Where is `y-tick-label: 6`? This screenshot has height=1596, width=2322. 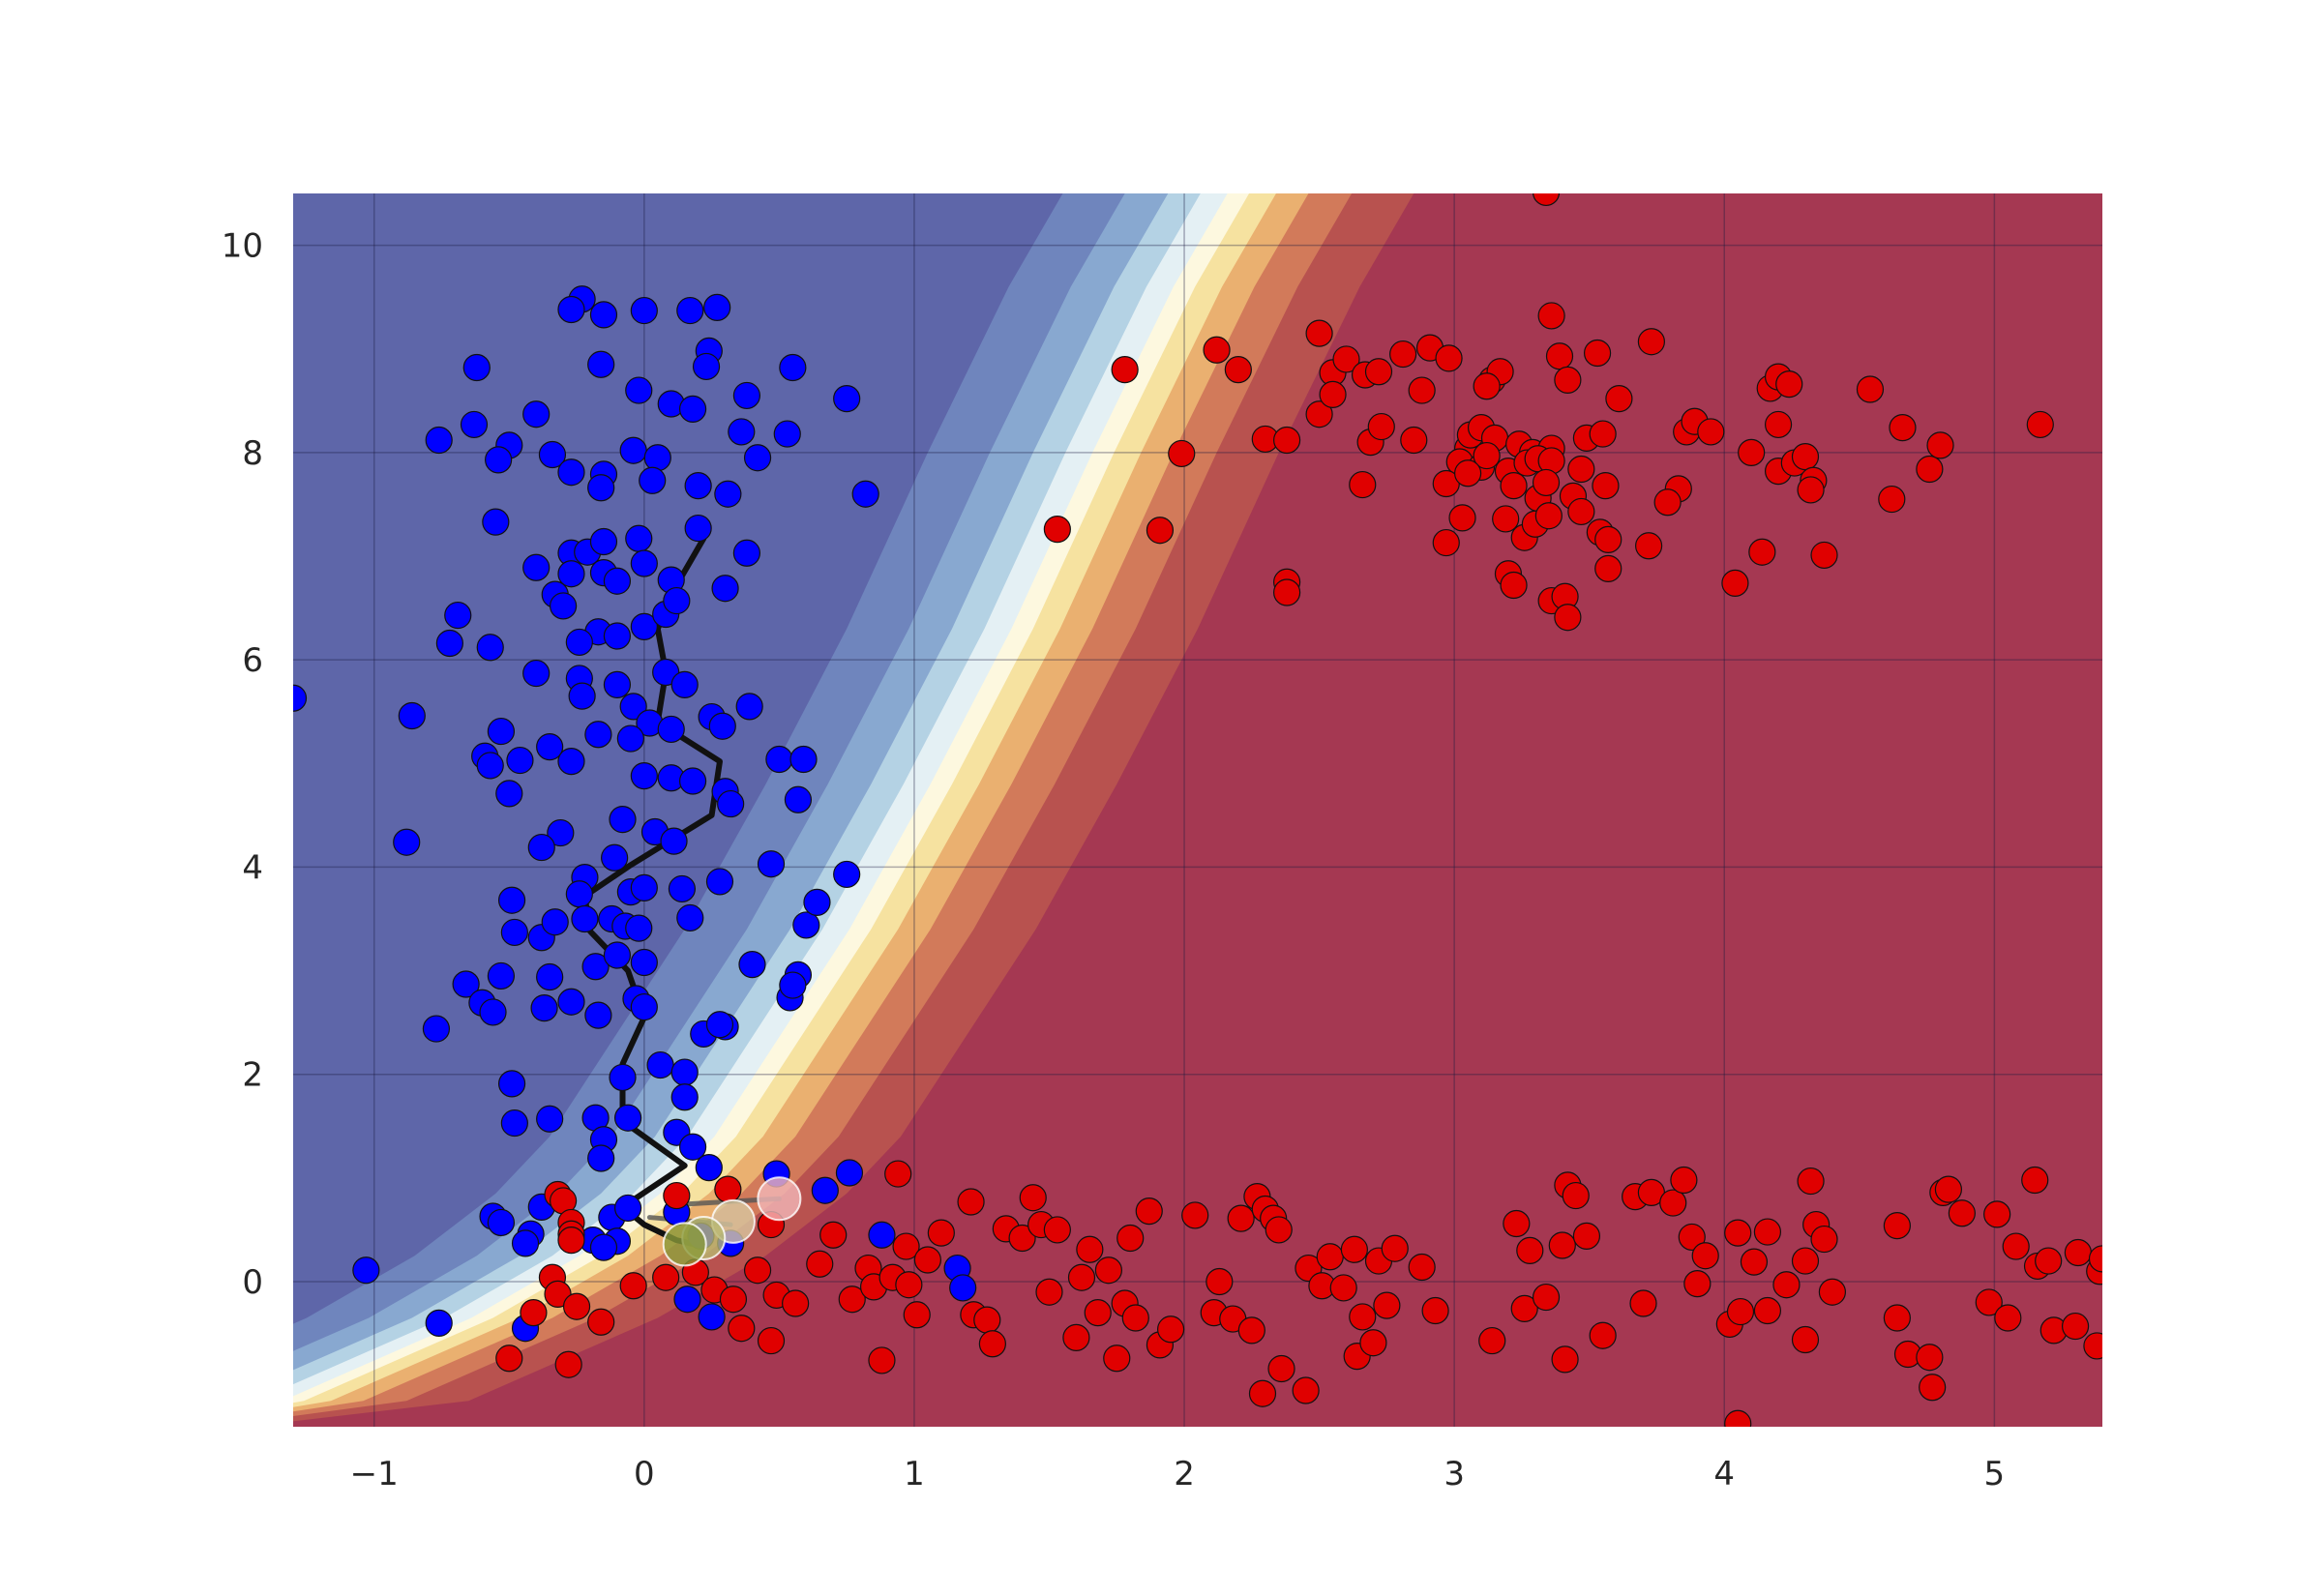
y-tick-label: 6 is located at coordinates (252, 660).